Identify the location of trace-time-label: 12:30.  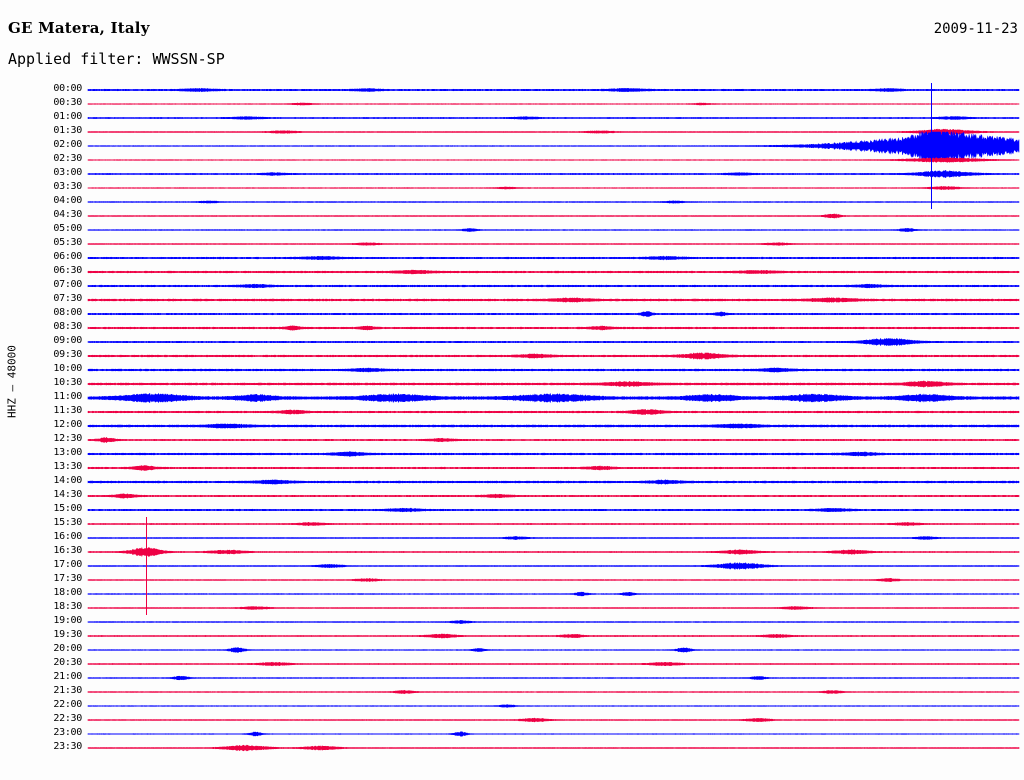
(67, 438).